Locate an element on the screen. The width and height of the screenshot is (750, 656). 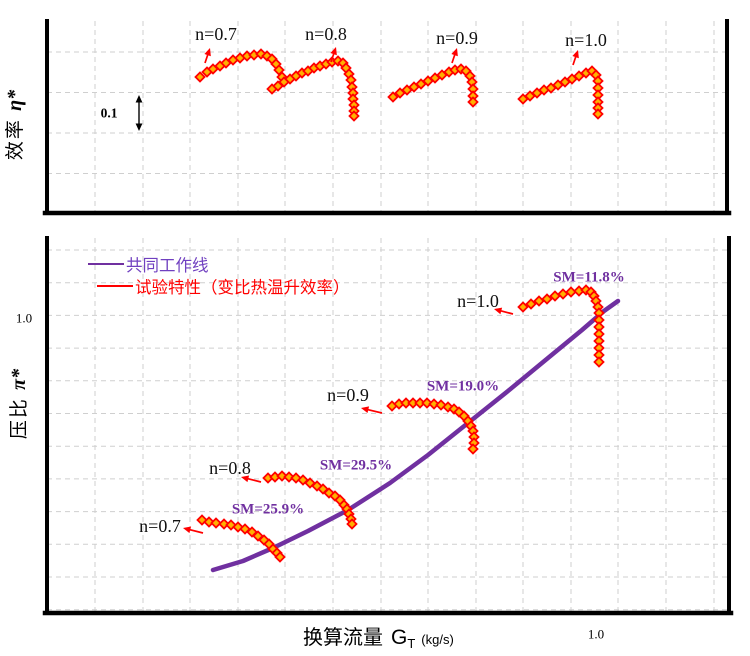
scale-double-arrow is located at coordinates (139, 113).